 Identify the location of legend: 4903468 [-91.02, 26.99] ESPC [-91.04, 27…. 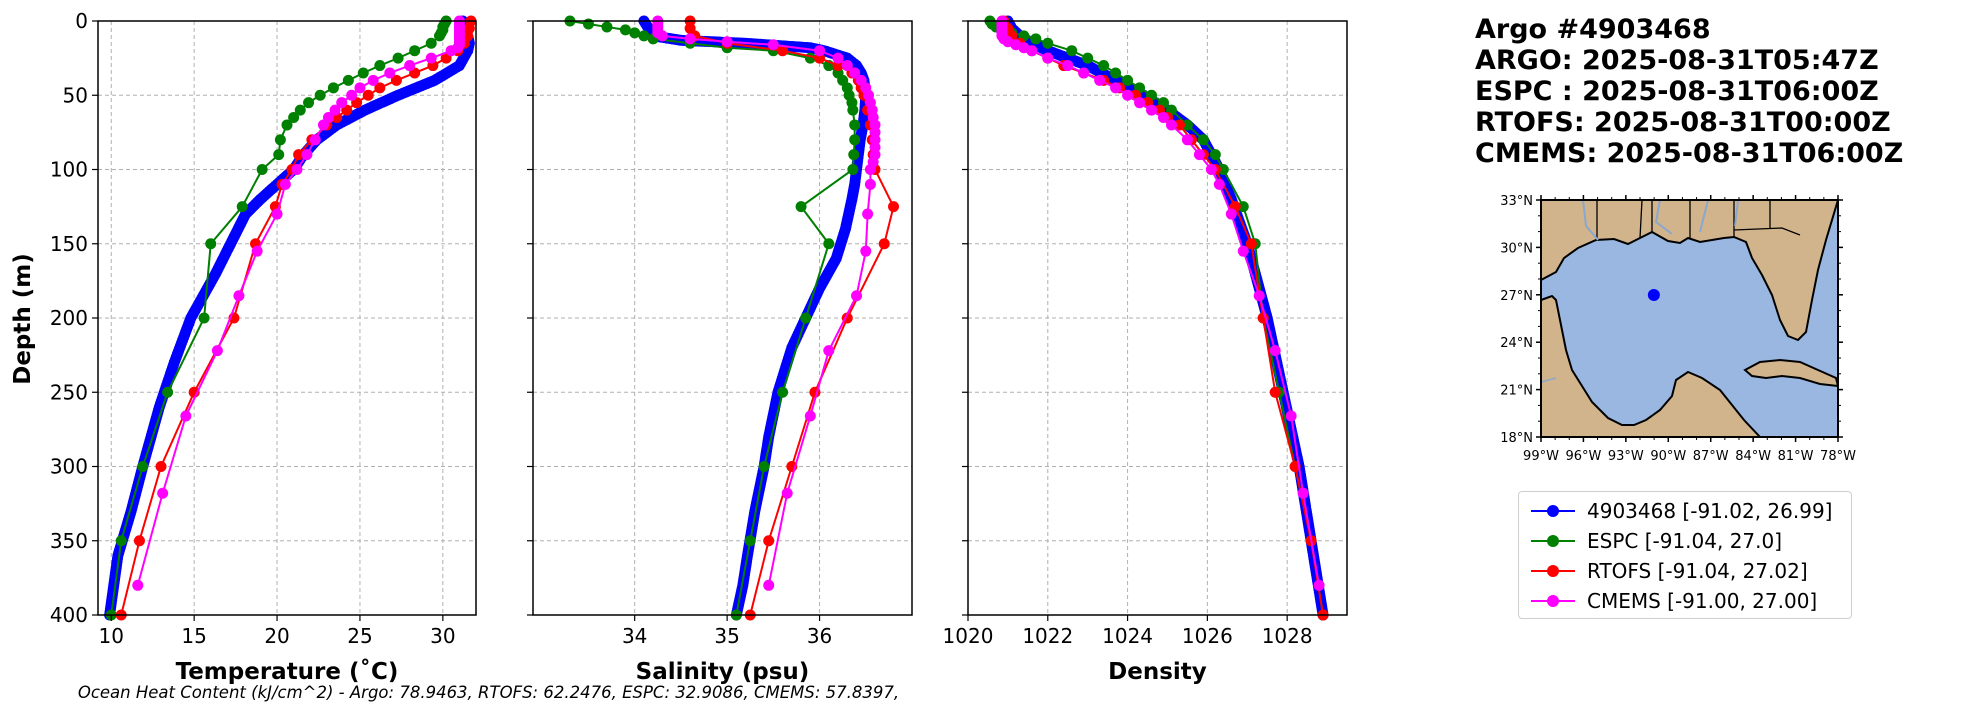
(1685, 555).